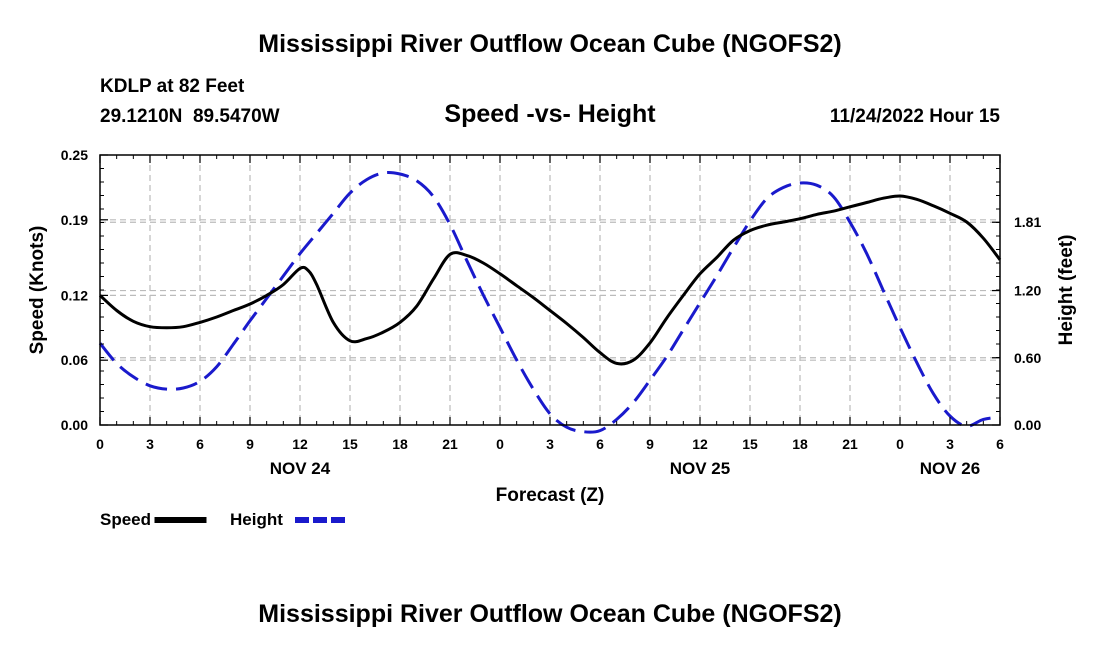 This screenshot has height=650, width=1100. I want to click on legend: Speed Height, so click(223, 519).